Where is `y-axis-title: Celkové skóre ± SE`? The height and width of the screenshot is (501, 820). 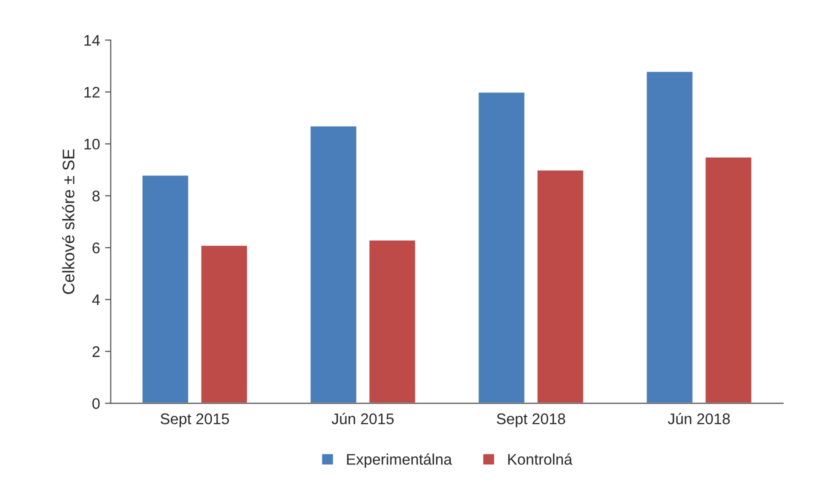 y-axis-title: Celkové skóre ± SE is located at coordinates (68, 221).